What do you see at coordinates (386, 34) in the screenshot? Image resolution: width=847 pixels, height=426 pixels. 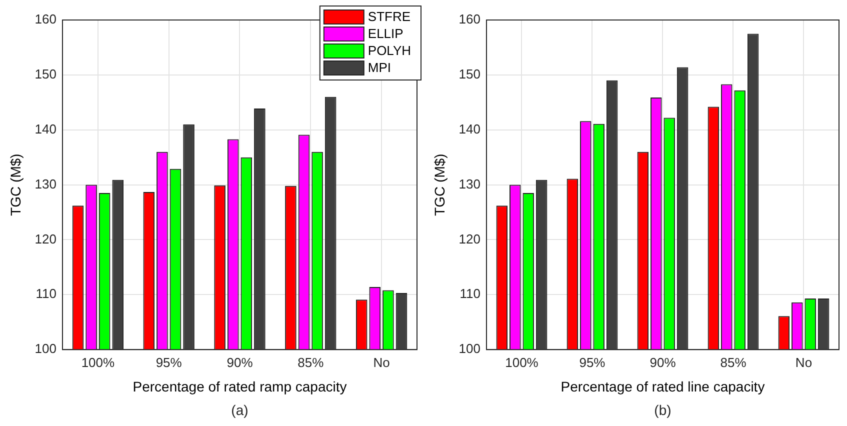 I see `legend-label: ELLIP` at bounding box center [386, 34].